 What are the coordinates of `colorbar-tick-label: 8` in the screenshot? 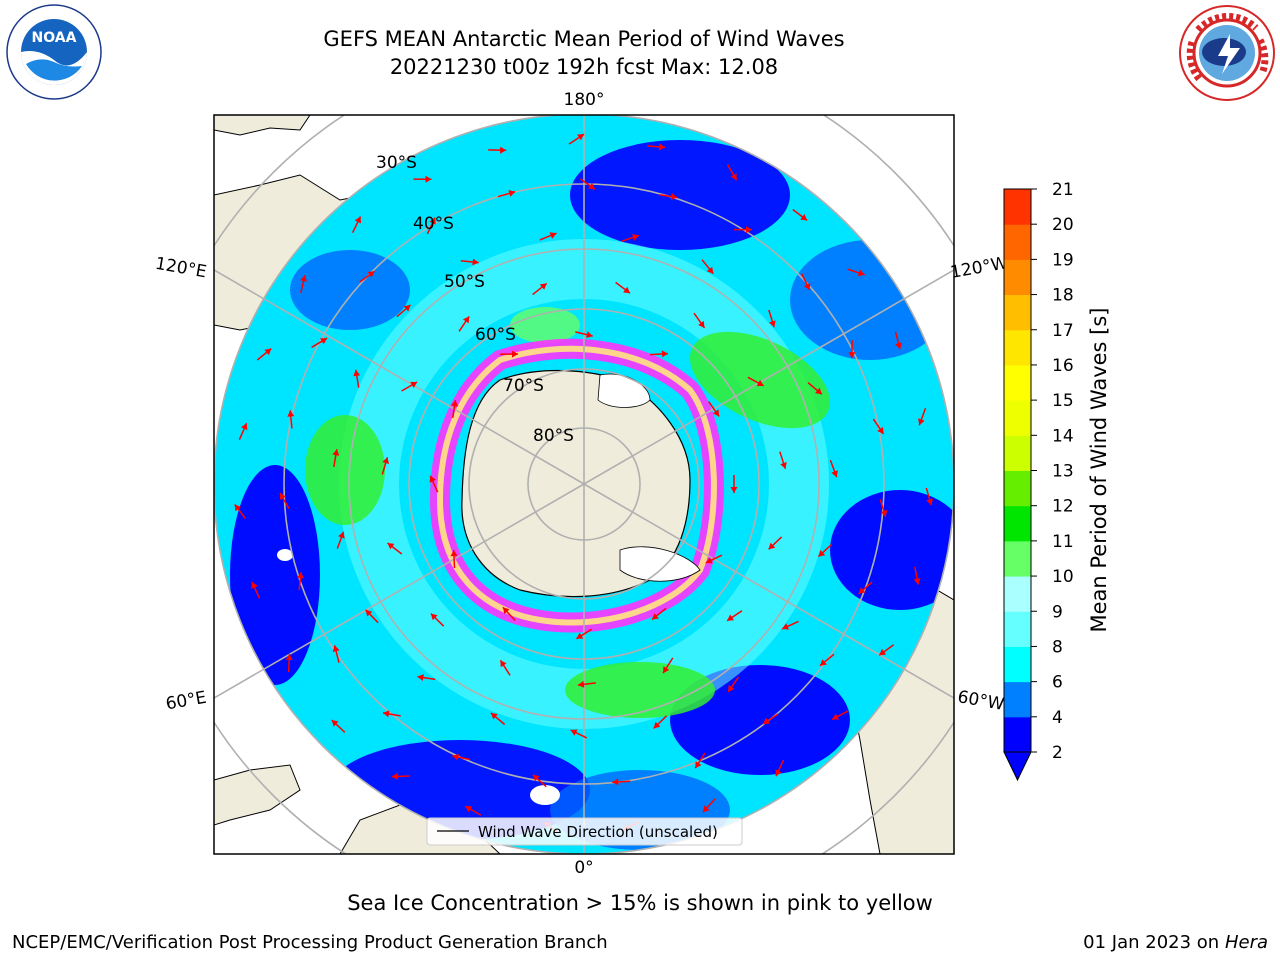 It's located at (1057, 647).